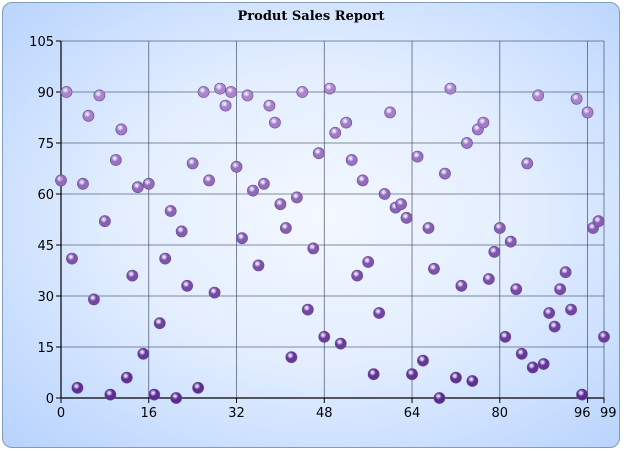  I want to click on y-tick-label: 15, so click(45, 348).